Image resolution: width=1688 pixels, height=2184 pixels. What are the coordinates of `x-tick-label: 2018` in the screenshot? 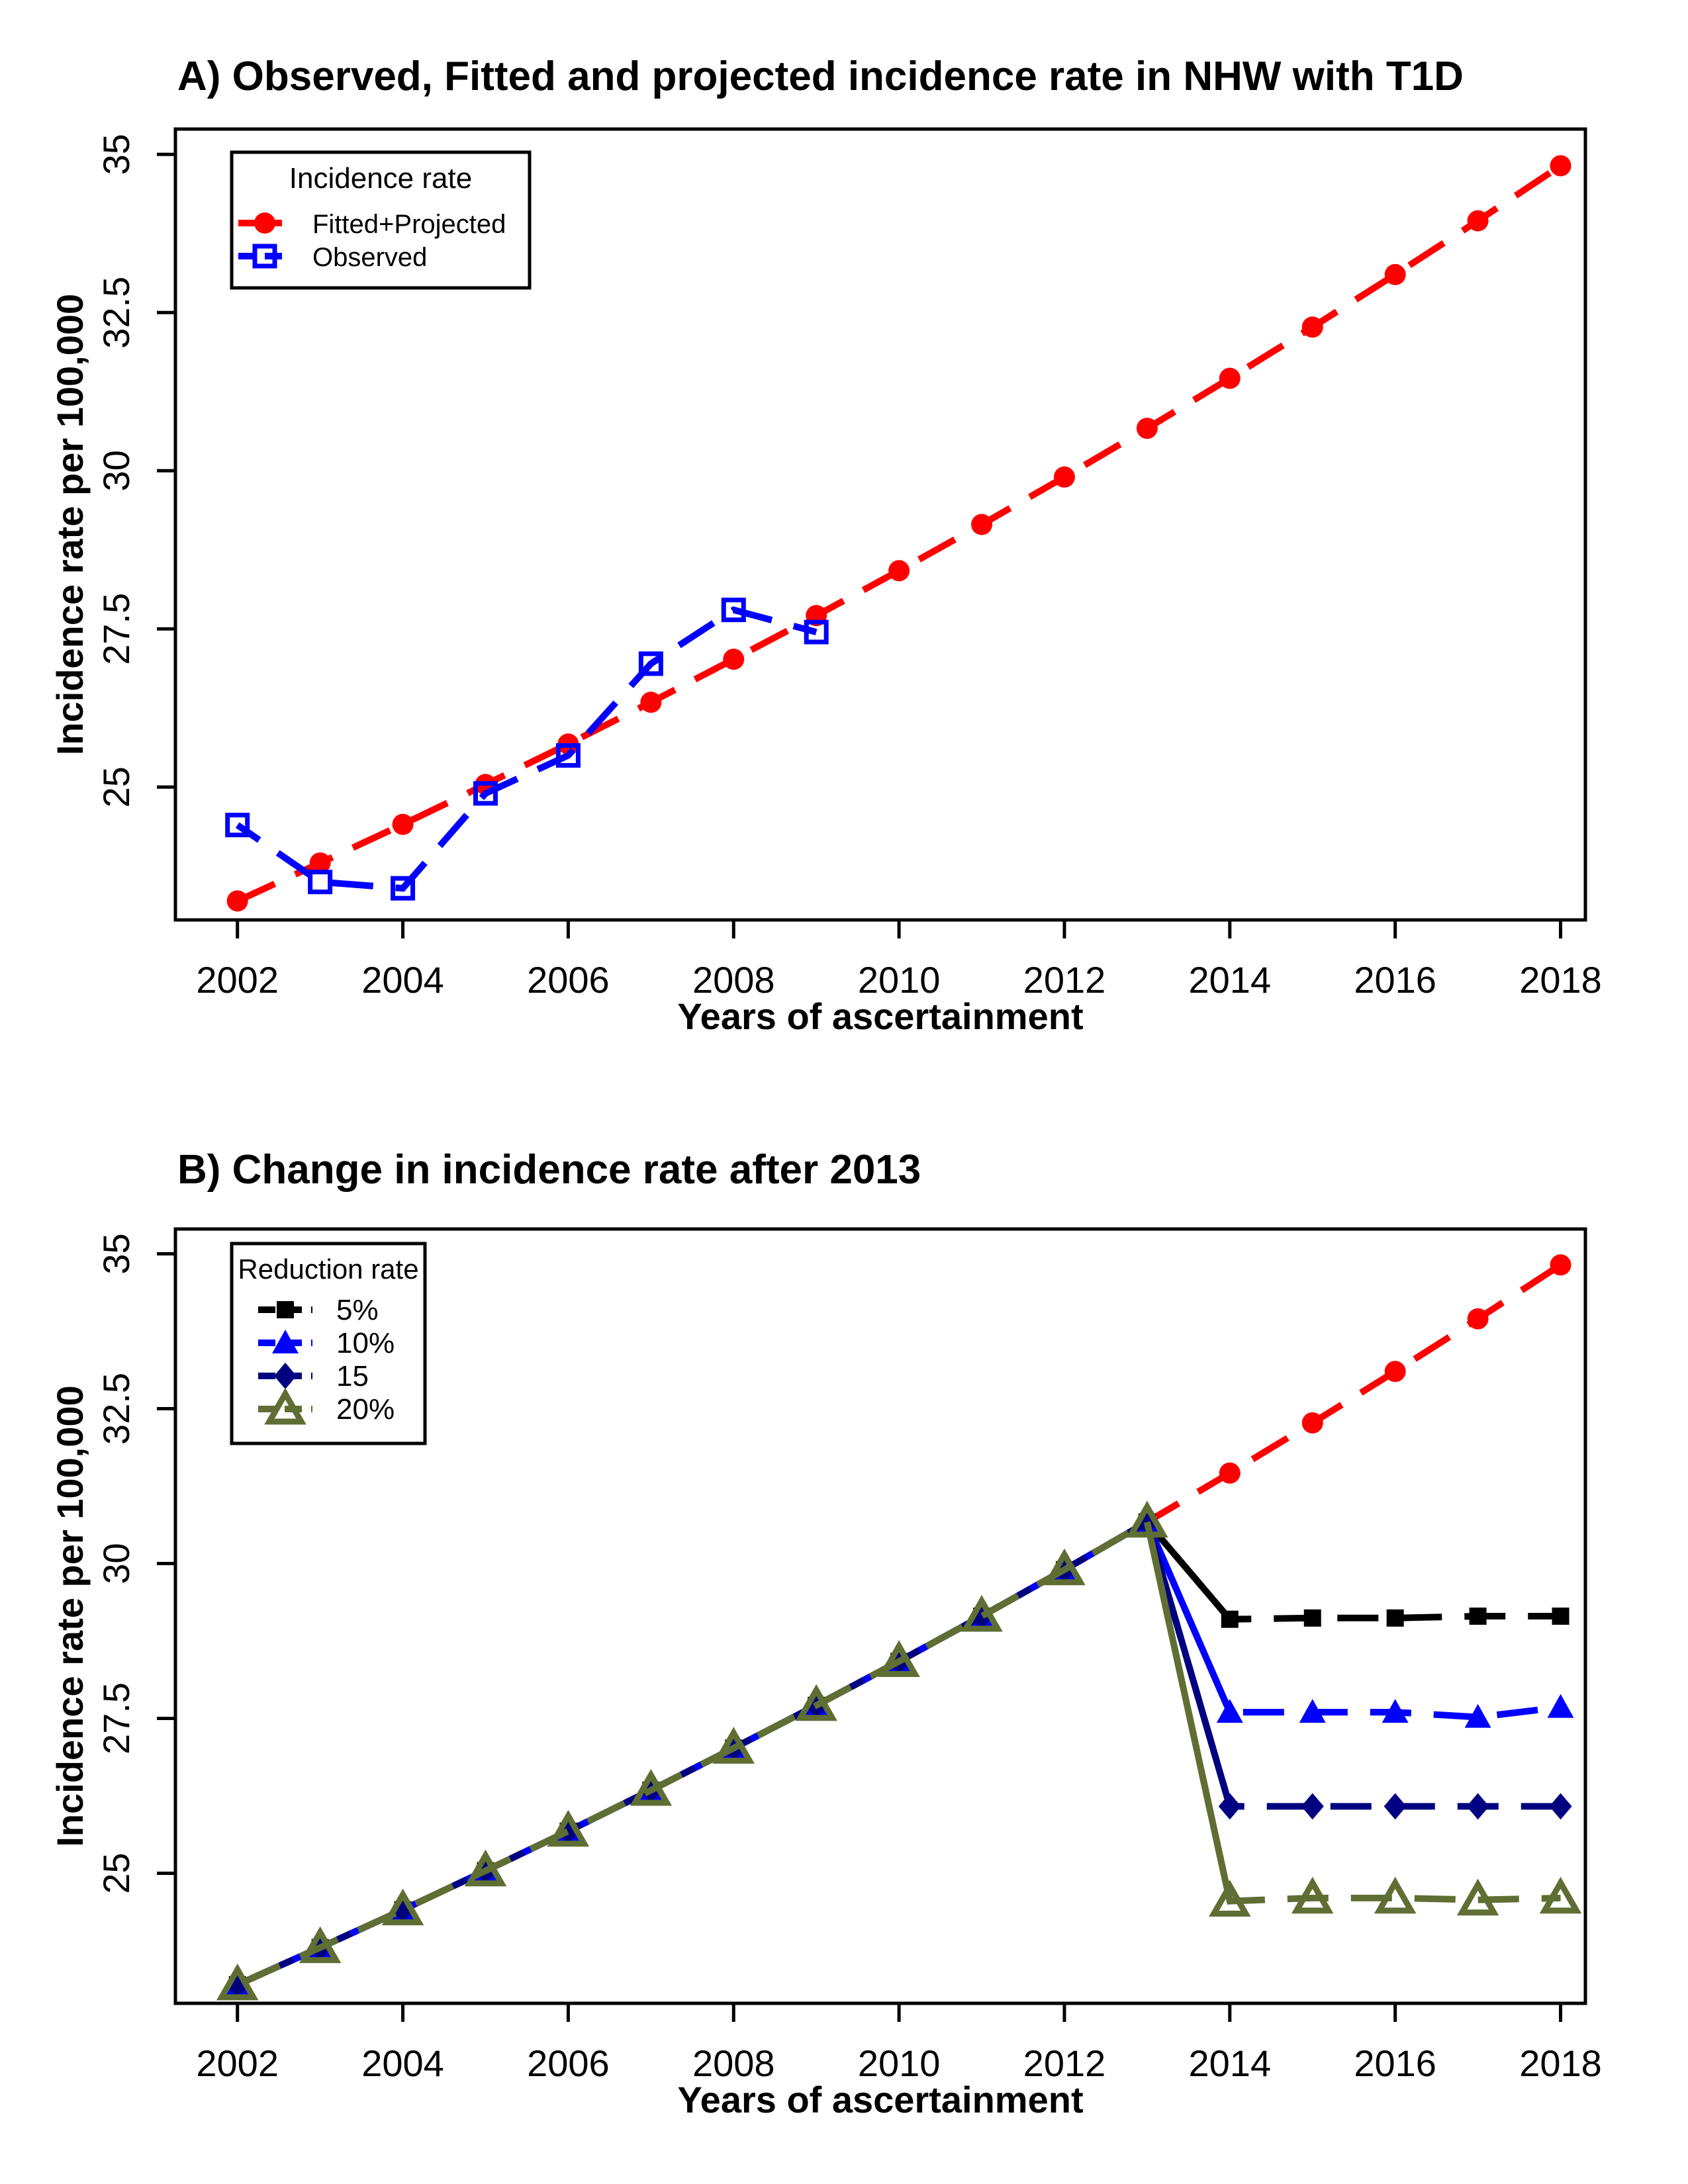 It's located at (1560, 2063).